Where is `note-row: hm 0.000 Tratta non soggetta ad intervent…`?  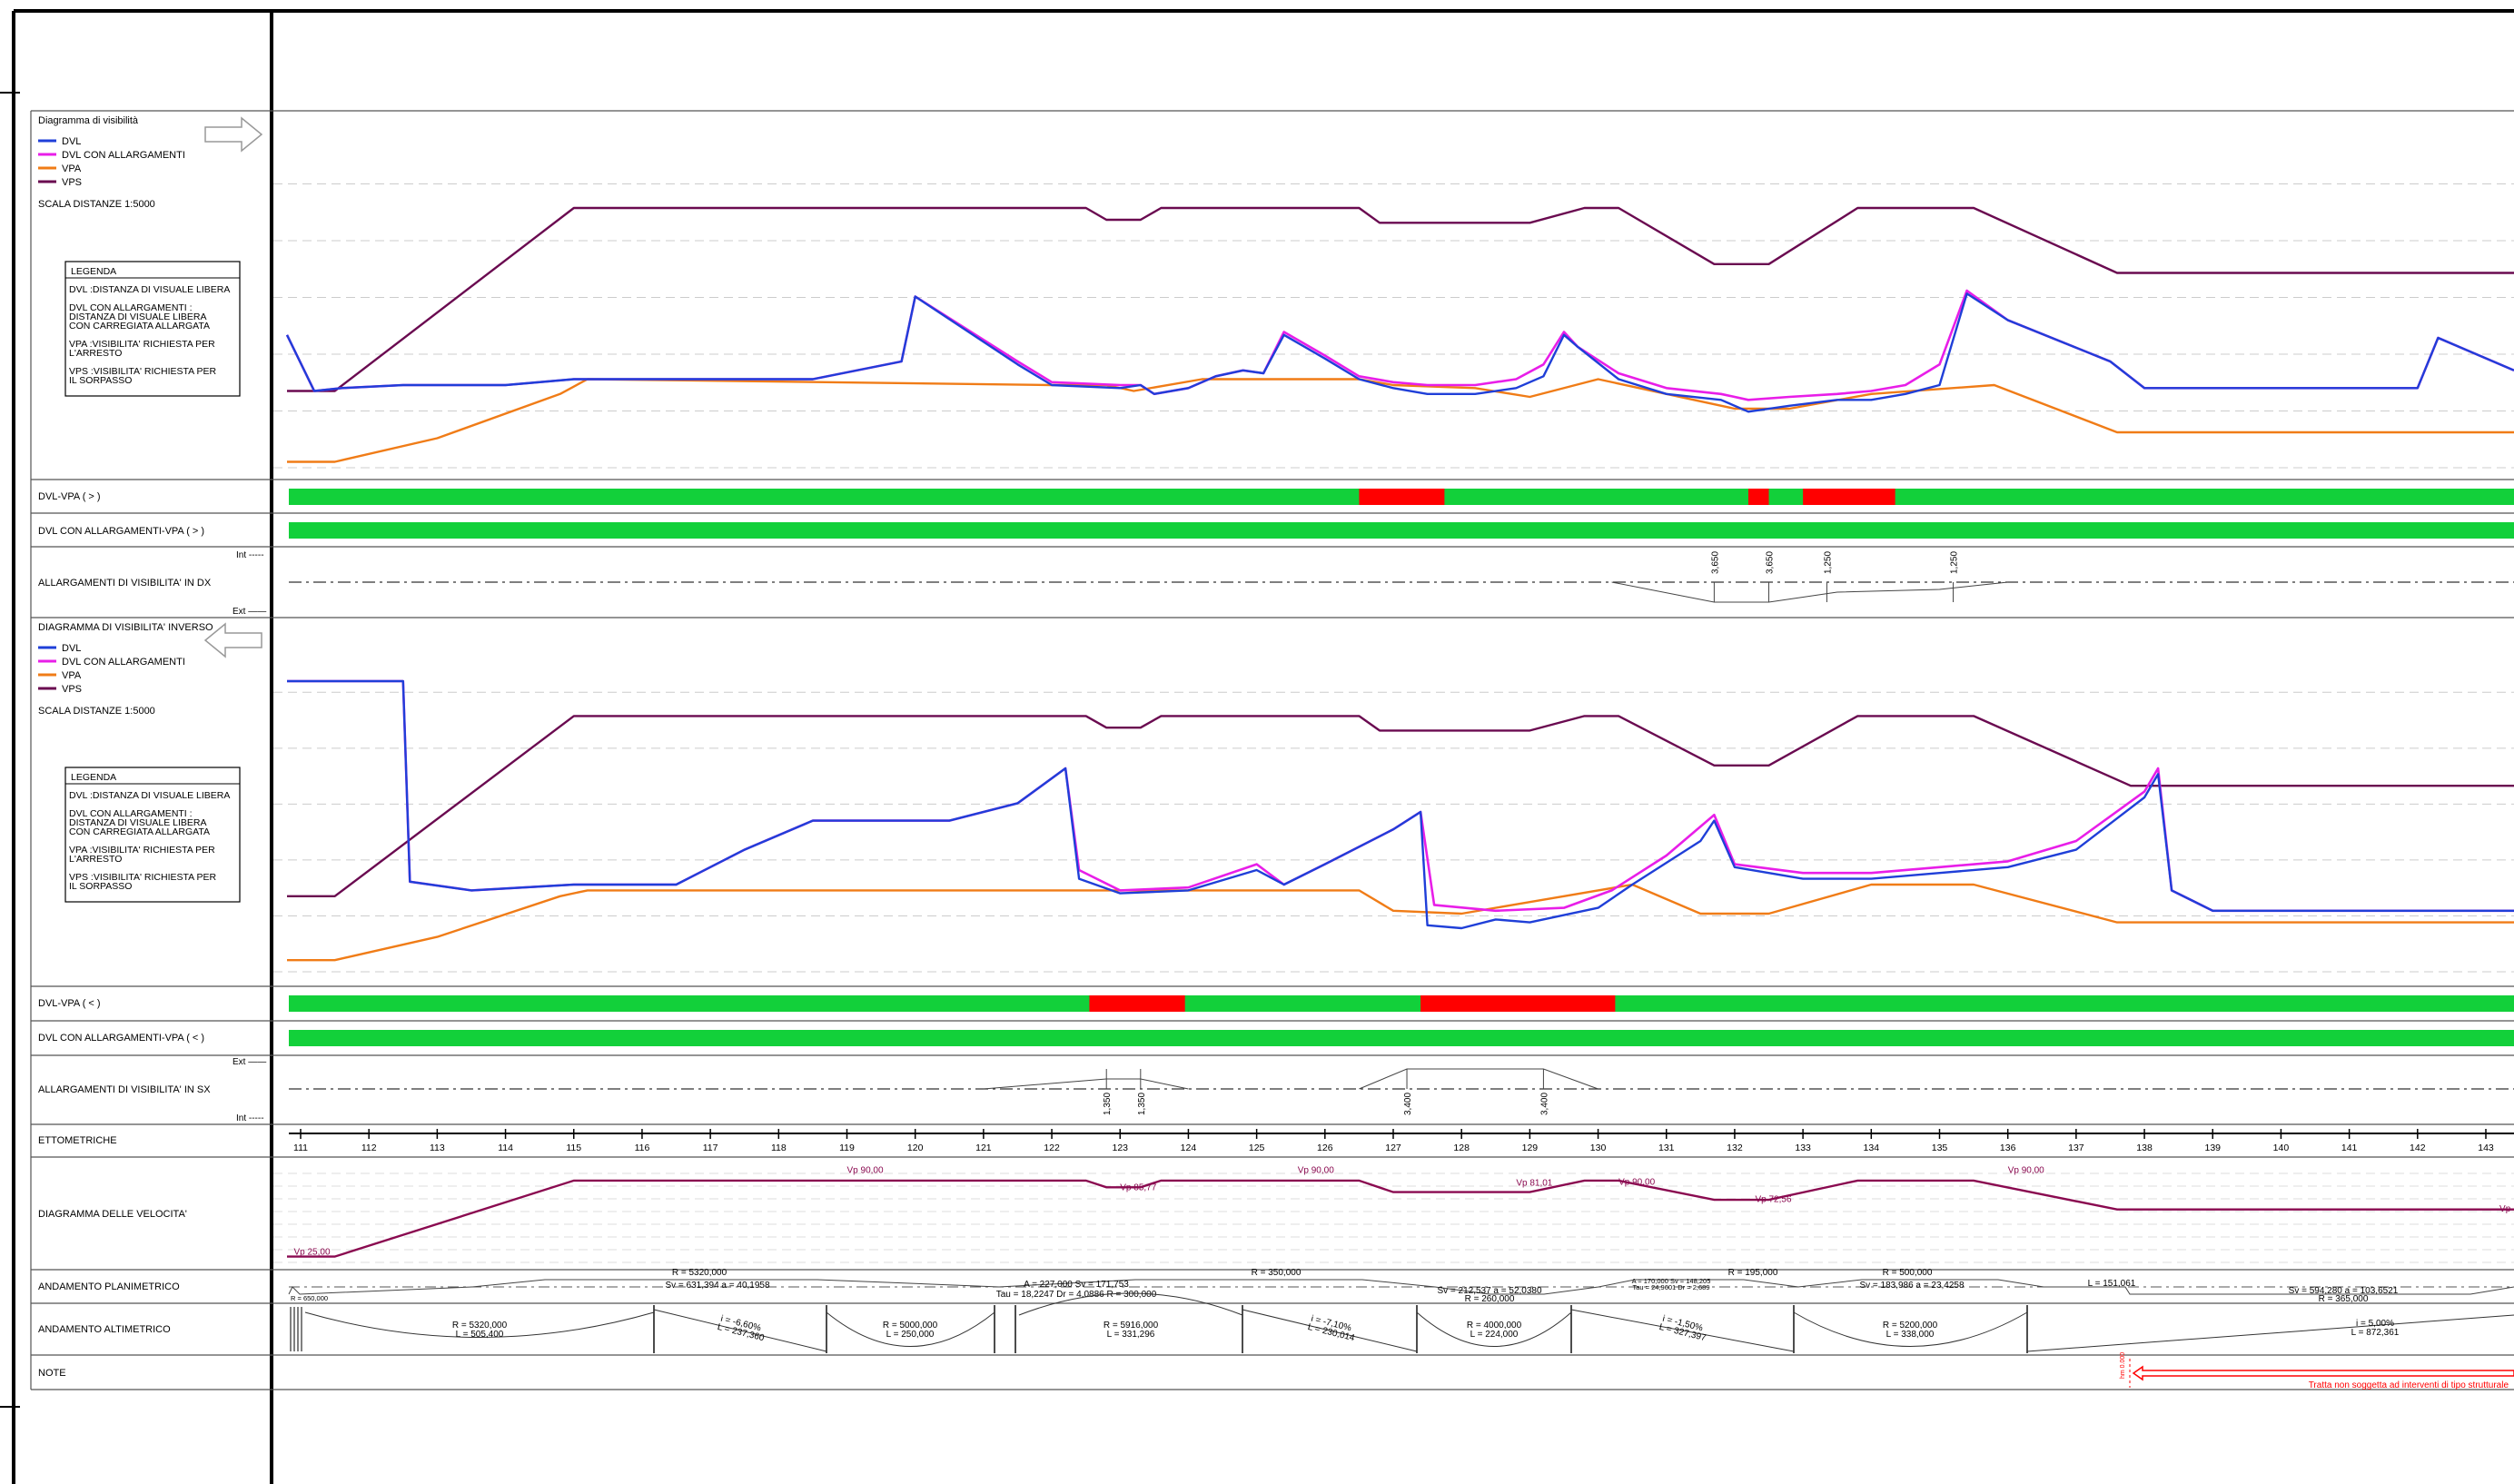 note-row: hm 0.000 Tratta non soggetta ad intervent… is located at coordinates (2317, 1371).